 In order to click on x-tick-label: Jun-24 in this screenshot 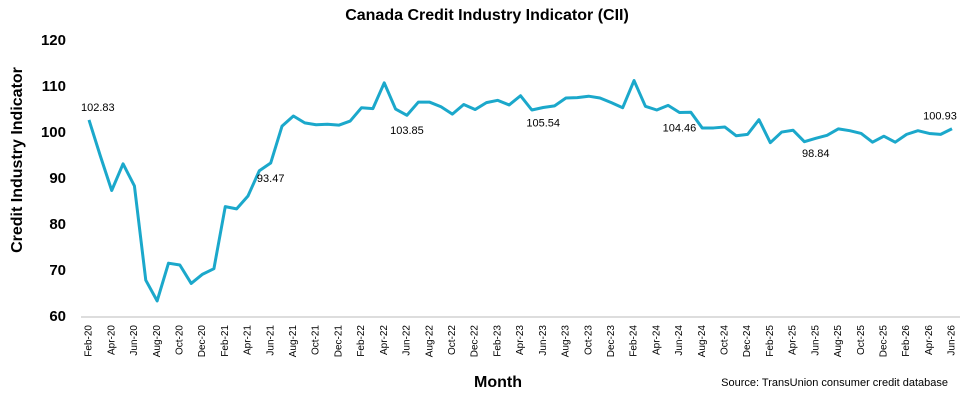, I will do `click(679, 340)`.